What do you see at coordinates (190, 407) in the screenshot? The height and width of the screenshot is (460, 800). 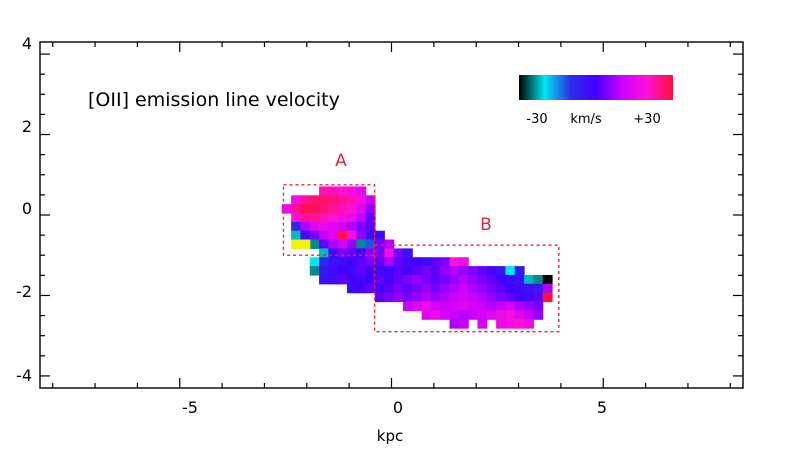 I see `x-tick-label: -5` at bounding box center [190, 407].